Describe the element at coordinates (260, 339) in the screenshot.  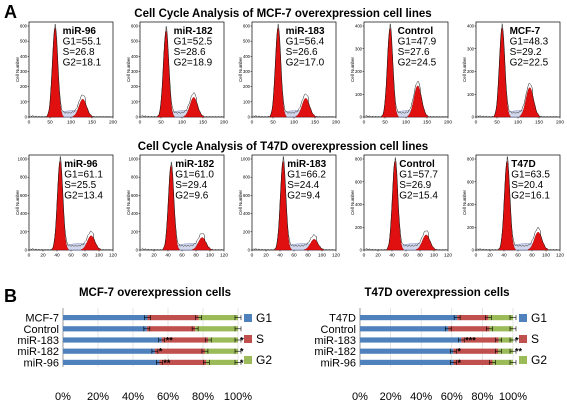
I see `legend-label: S` at that location.